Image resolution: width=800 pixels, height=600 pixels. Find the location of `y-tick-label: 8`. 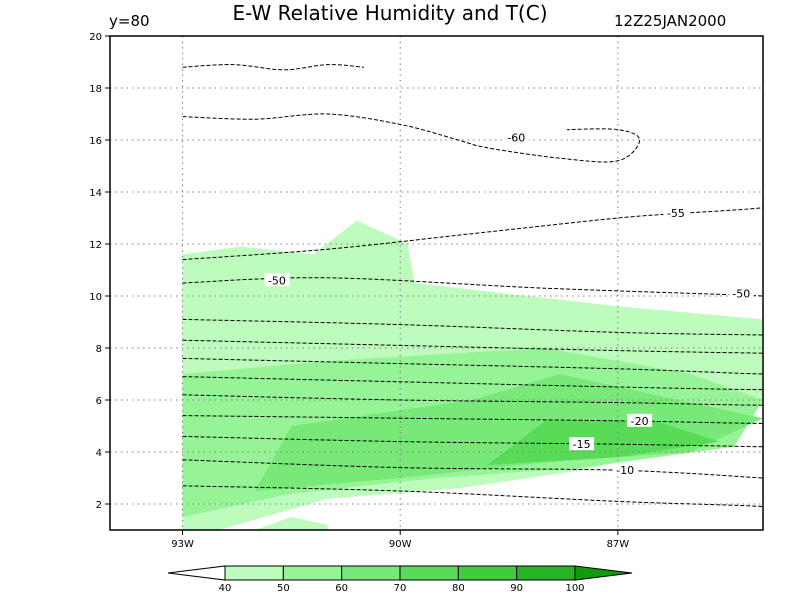

y-tick-label: 8 is located at coordinates (99, 349).